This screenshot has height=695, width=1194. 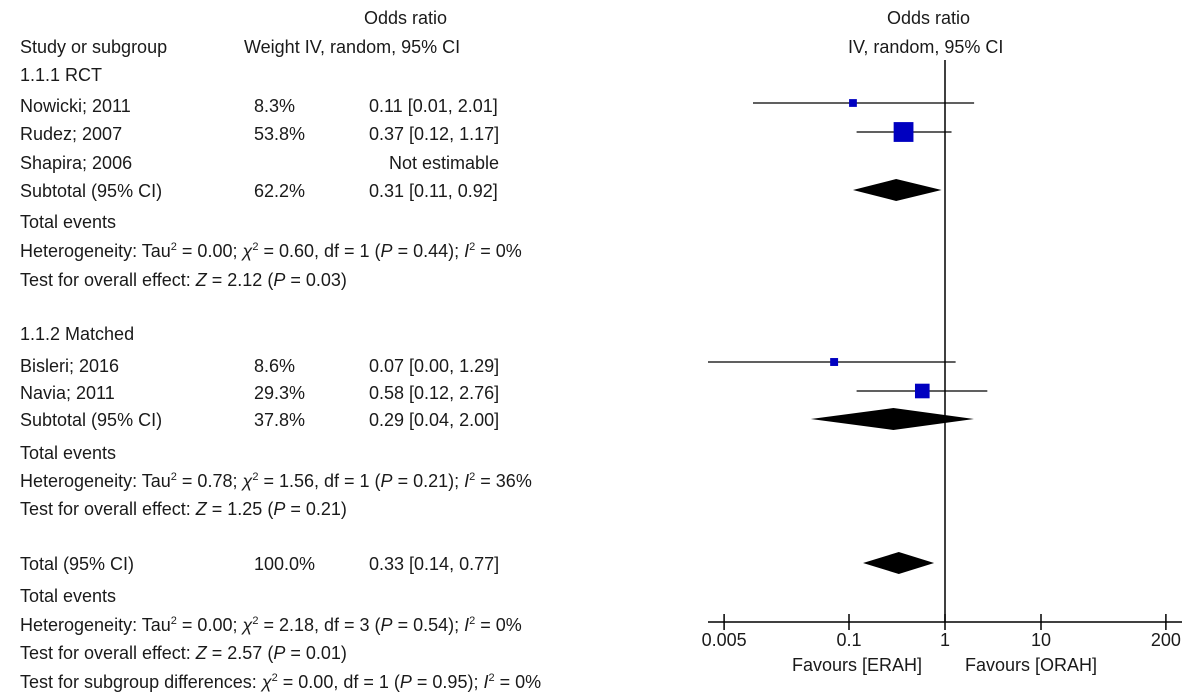 I want to click on study-weight: 53.8%, so click(x=280, y=134).